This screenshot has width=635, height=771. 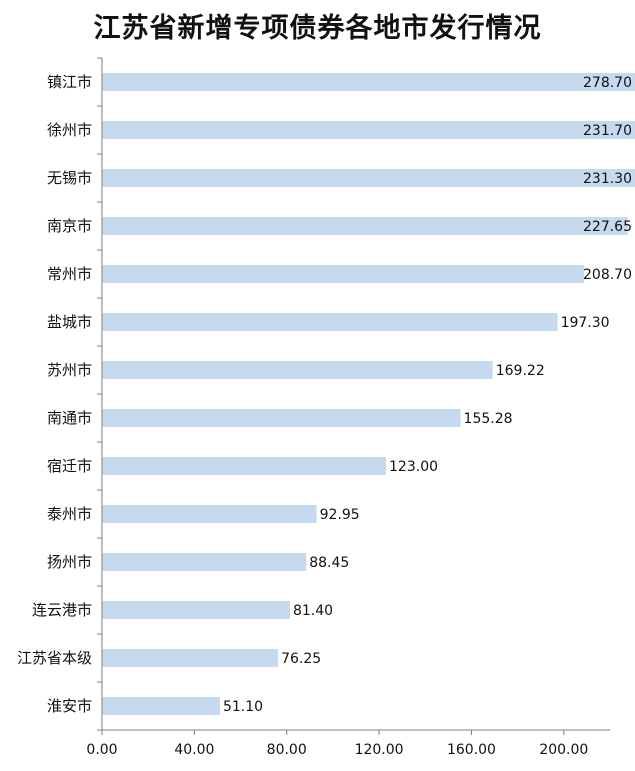 What do you see at coordinates (471, 750) in the screenshot?
I see `x-tick-label: 160.00` at bounding box center [471, 750].